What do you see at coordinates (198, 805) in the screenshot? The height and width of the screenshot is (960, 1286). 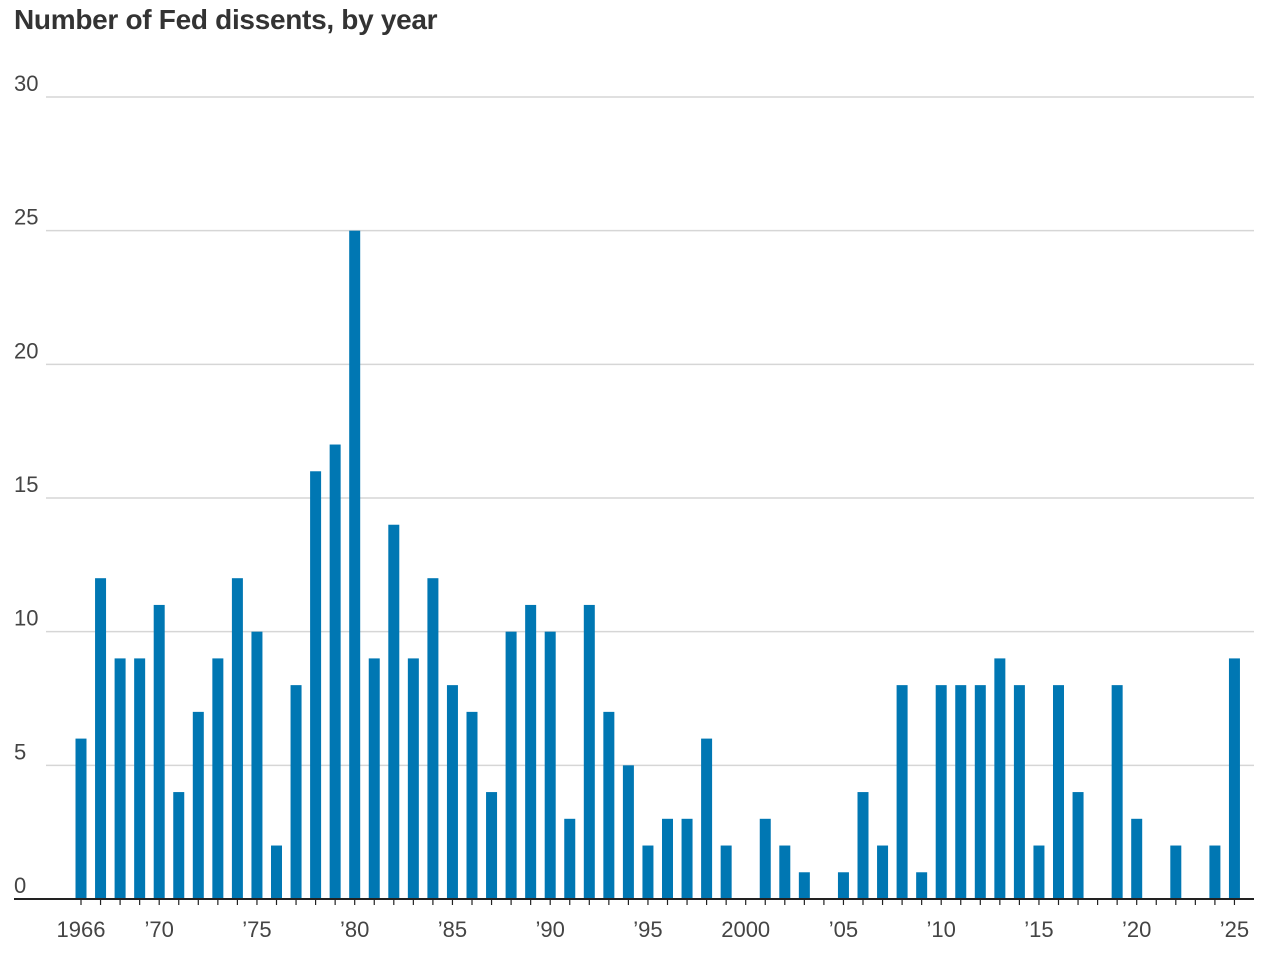 I see `bar-1972` at bounding box center [198, 805].